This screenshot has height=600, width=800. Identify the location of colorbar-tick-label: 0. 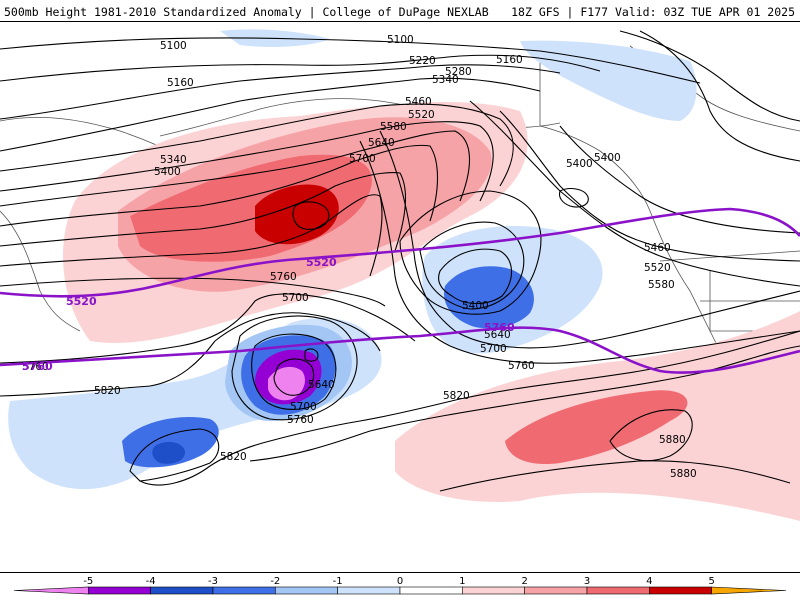
(400, 581).